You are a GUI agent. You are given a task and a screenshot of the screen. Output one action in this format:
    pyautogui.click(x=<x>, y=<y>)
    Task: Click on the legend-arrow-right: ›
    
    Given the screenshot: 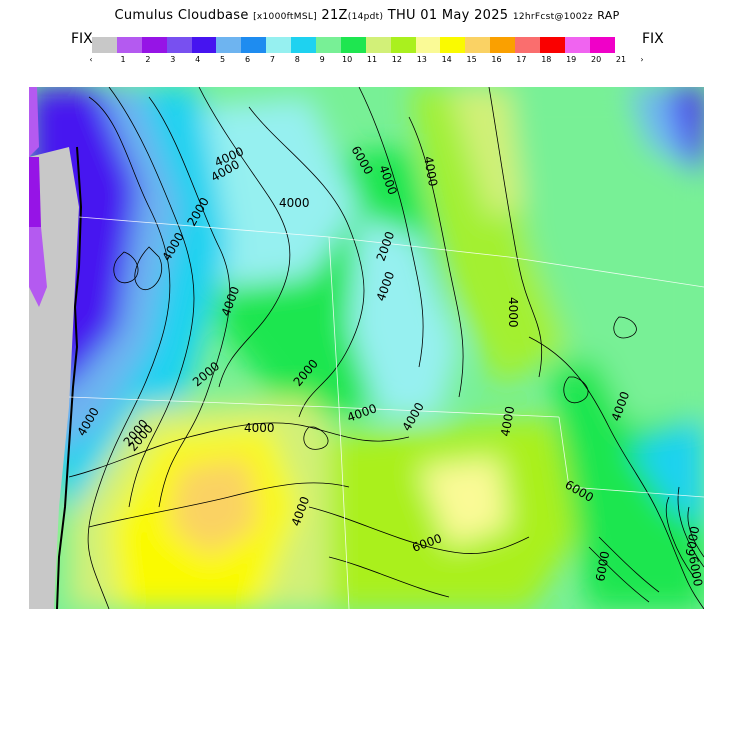 What is the action you would take?
    pyautogui.click(x=642, y=59)
    